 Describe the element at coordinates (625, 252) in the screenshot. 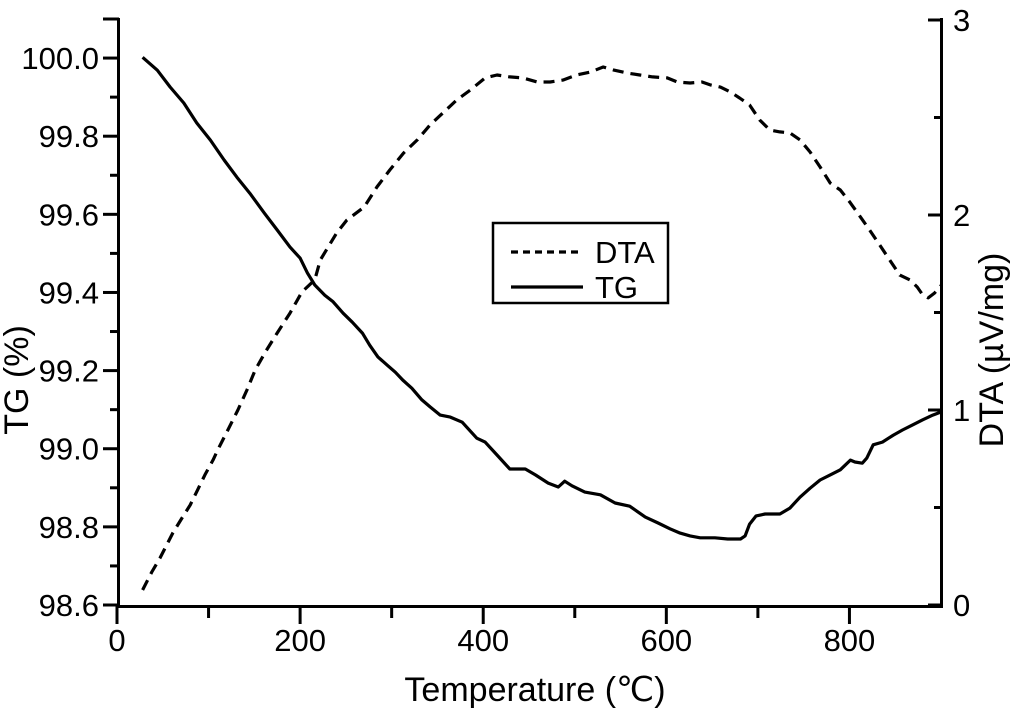

I see `legend-dta-label: DTA` at that location.